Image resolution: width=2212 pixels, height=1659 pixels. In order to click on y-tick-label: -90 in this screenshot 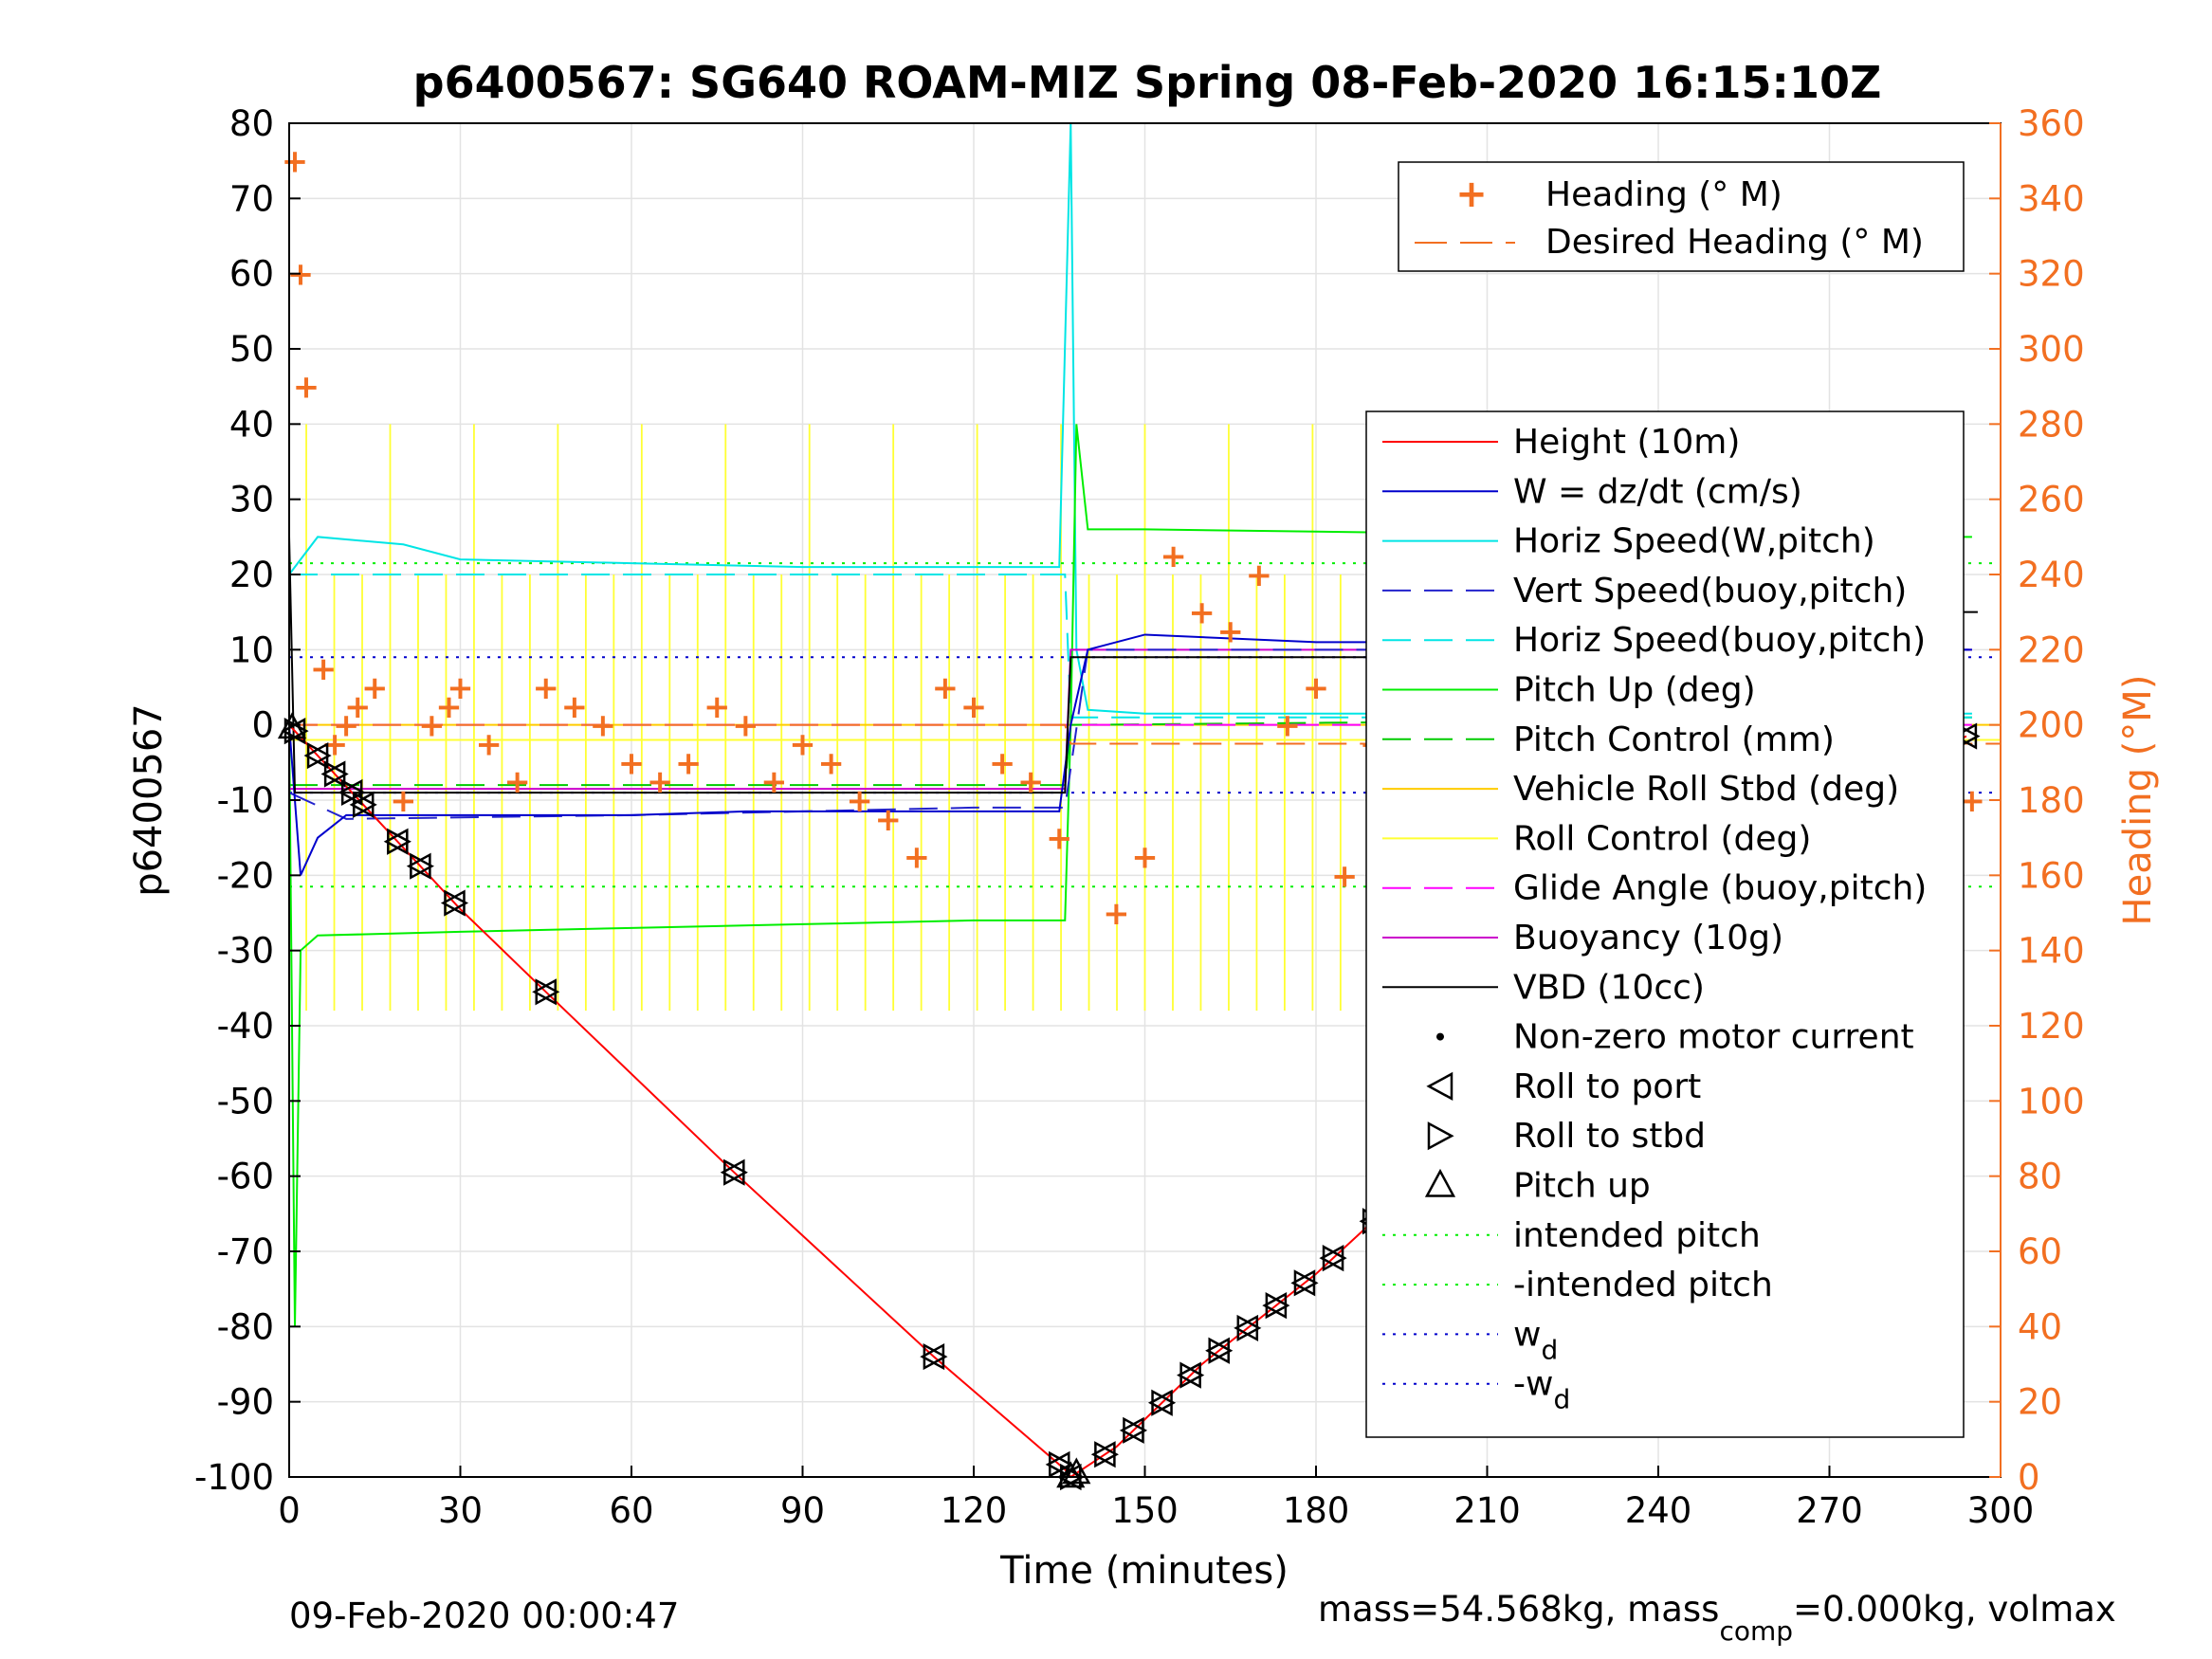, I will do `click(245, 1402)`.